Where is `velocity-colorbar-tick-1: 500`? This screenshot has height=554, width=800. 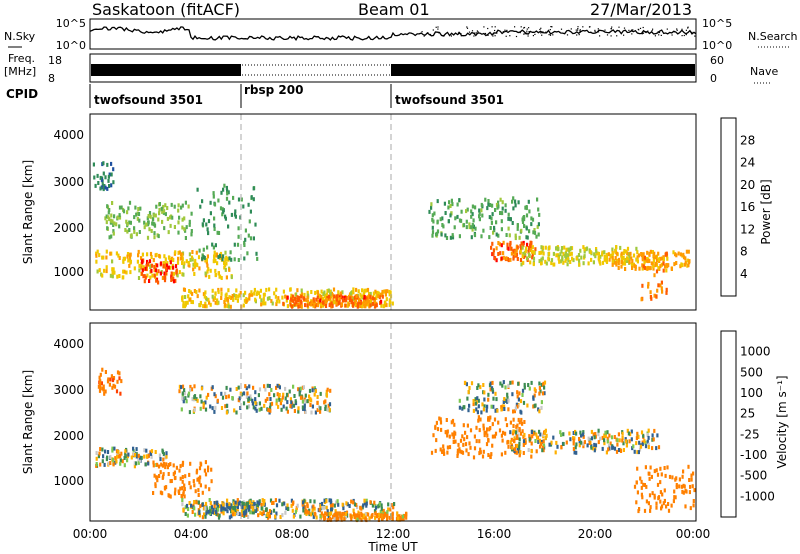 velocity-colorbar-tick-1: 500 is located at coordinates (751, 372).